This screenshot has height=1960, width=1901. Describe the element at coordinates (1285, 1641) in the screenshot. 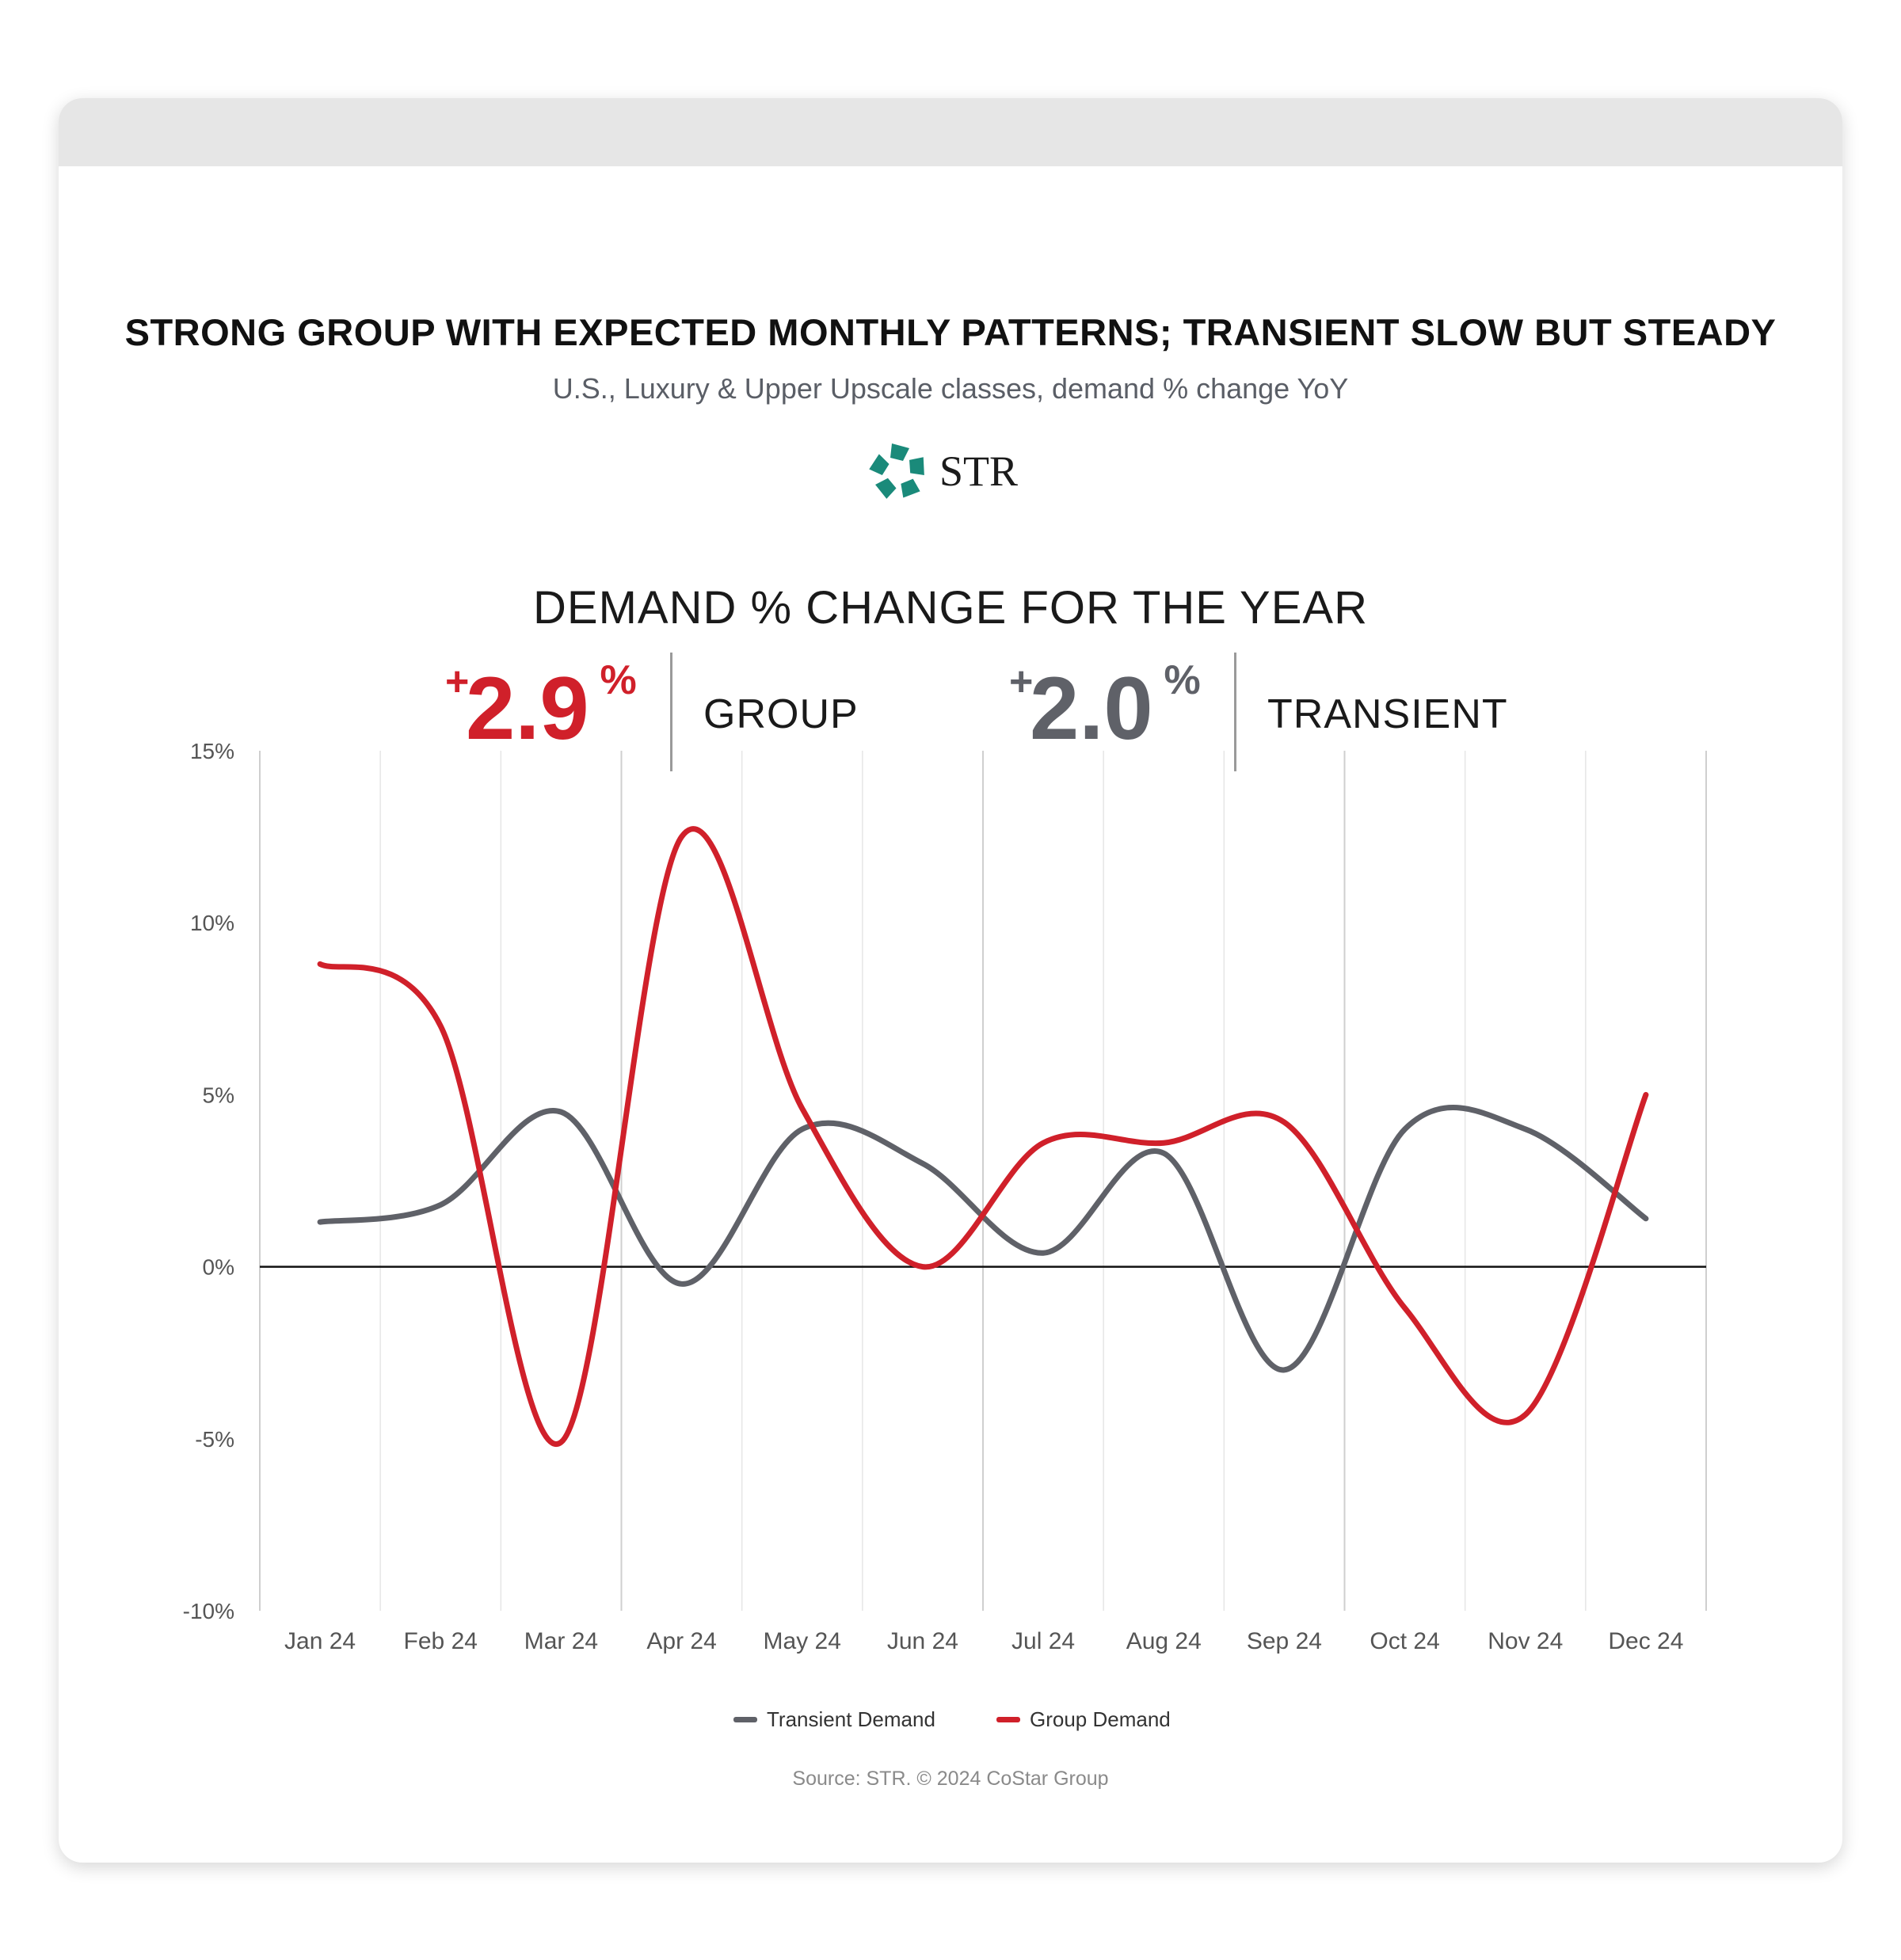

I see `x-tick-label: Sep 24` at that location.